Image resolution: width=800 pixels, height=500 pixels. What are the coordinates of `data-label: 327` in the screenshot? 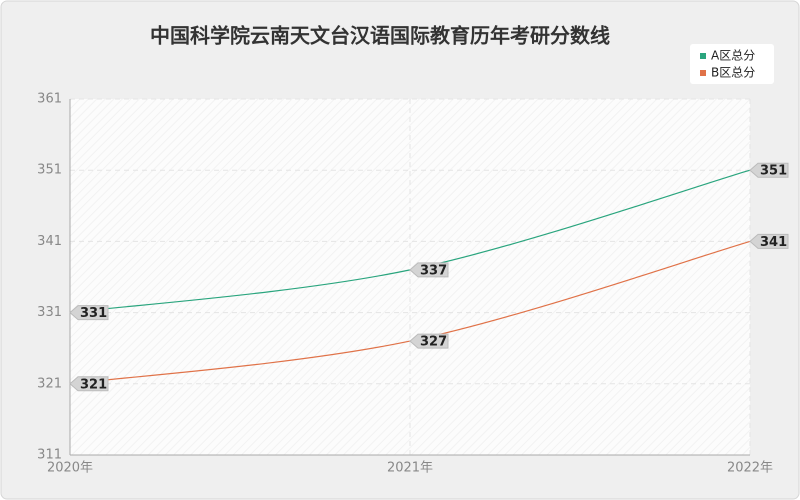 It's located at (433, 342).